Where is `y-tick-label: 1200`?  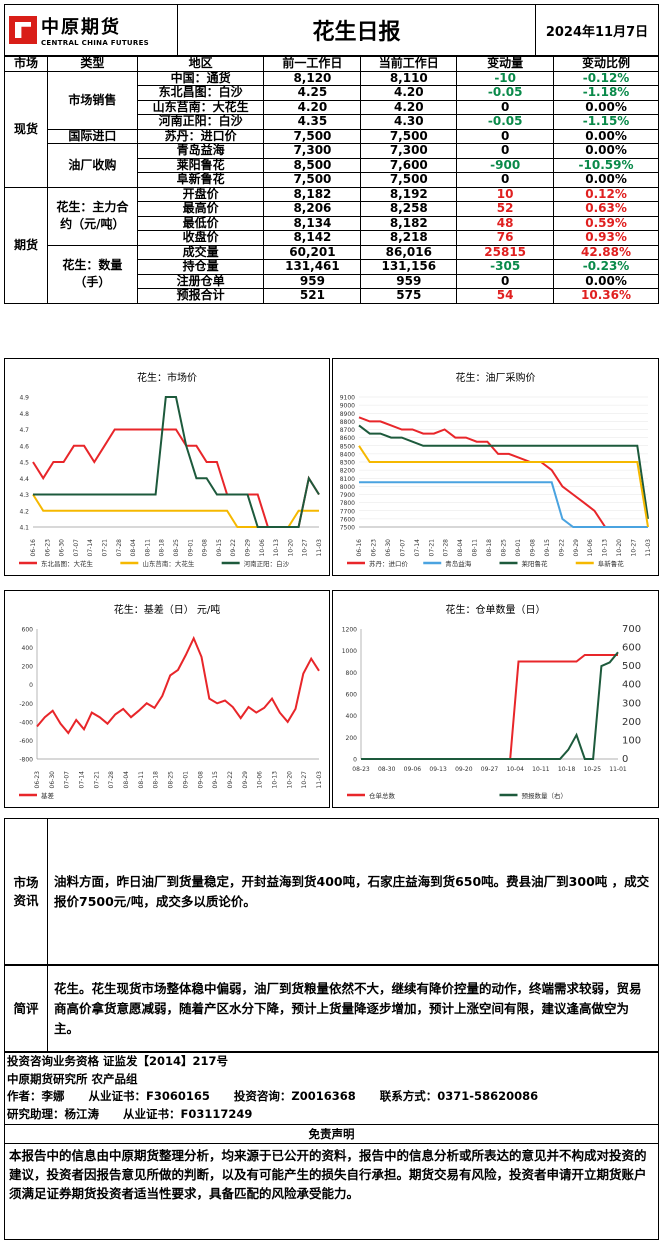 y-tick-label: 1200 is located at coordinates (349, 630).